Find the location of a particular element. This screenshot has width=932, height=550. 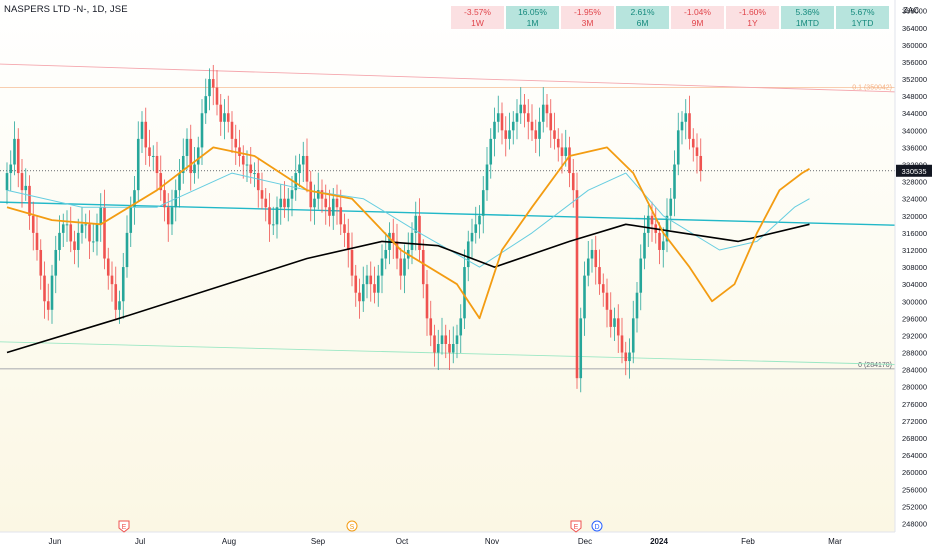

performance-cell-1m: 16.05% 1M is located at coordinates (532, 17).